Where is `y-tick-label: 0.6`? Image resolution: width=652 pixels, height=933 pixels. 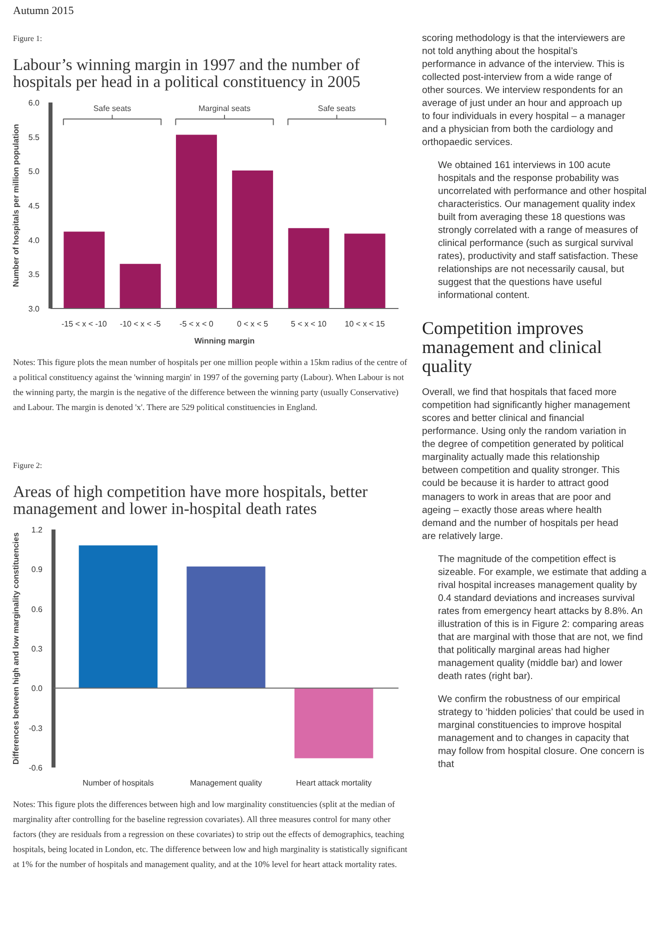 y-tick-label: 0.6 is located at coordinates (37, 609).